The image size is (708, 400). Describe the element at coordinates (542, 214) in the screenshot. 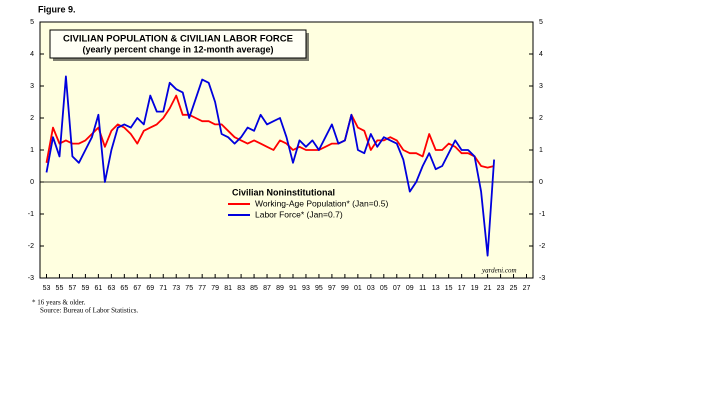

I see `y2-tick-label: -1` at that location.